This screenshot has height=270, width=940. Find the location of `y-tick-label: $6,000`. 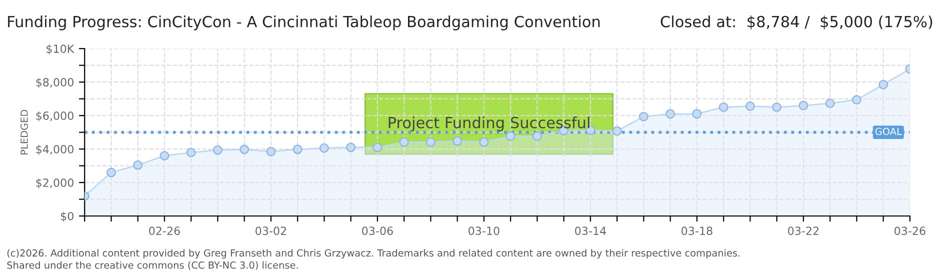

y-tick-label: $6,000 is located at coordinates (55, 116).